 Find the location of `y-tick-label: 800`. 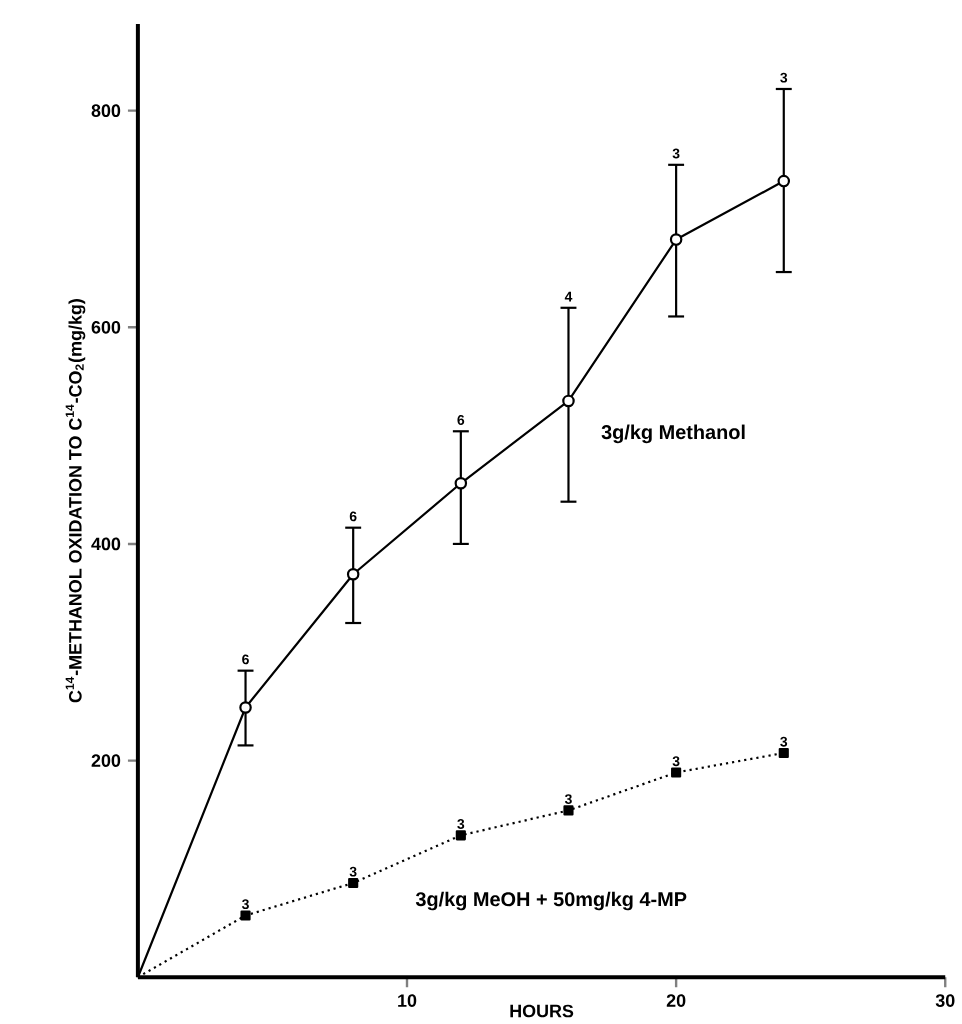

y-tick-label: 800 is located at coordinates (106, 111).